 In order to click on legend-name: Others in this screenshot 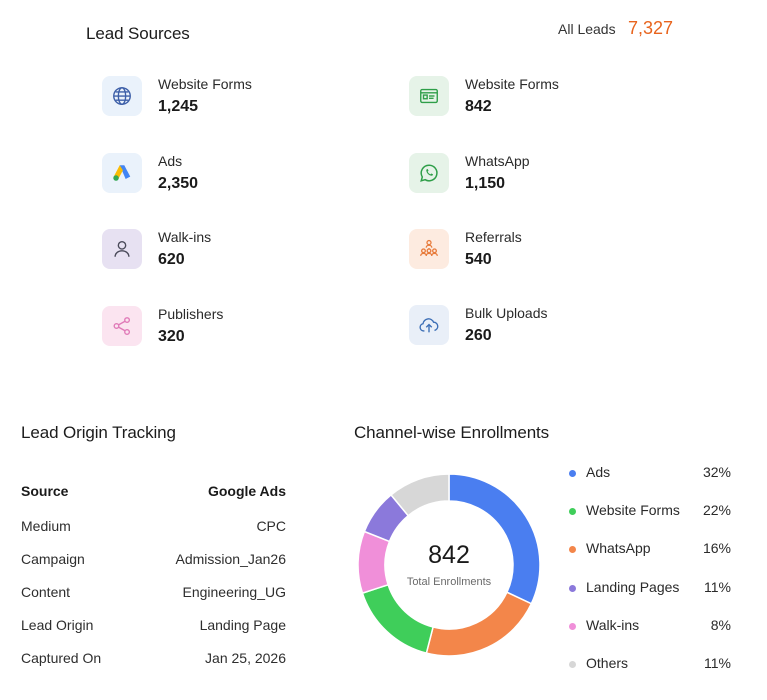, I will do `click(607, 663)`.